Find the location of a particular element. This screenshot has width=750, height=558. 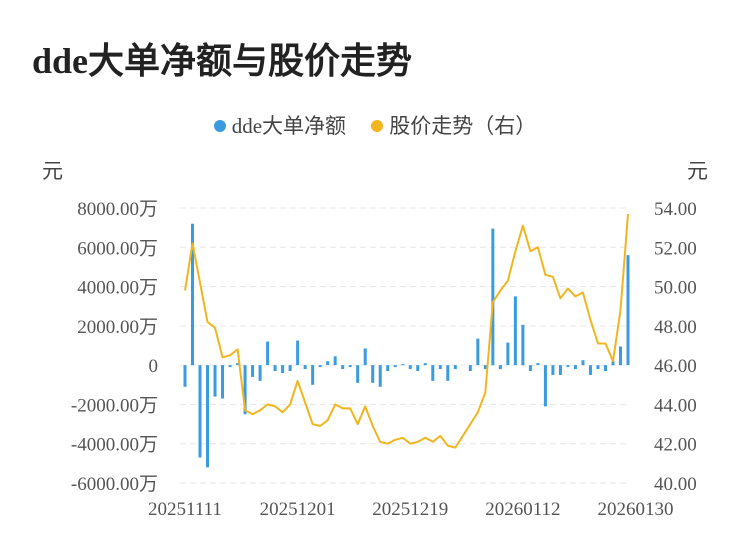

right-tick-label: 44.00 is located at coordinates (675, 405).